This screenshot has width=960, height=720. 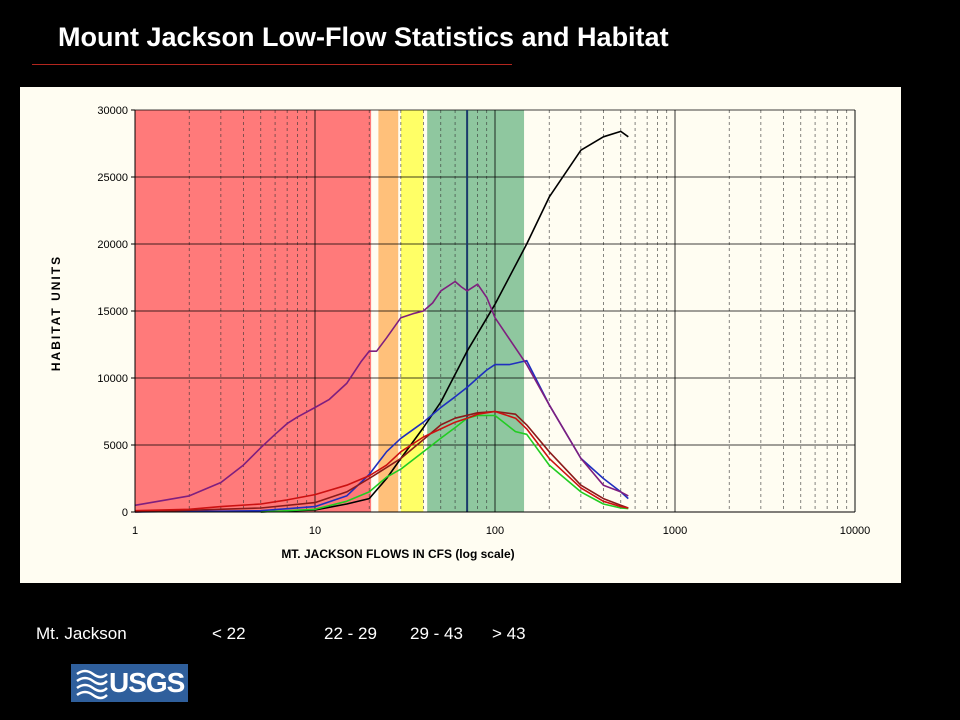 What do you see at coordinates (350, 633) in the screenshot?
I see `range-label: 22 - 29` at bounding box center [350, 633].